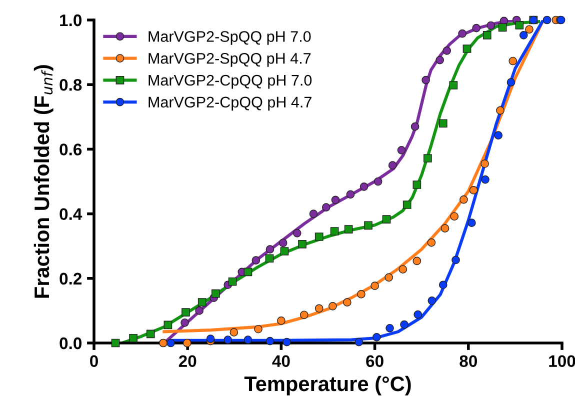 The width and height of the screenshot is (575, 403). I want to click on x-tick-label: 20, so click(187, 361).